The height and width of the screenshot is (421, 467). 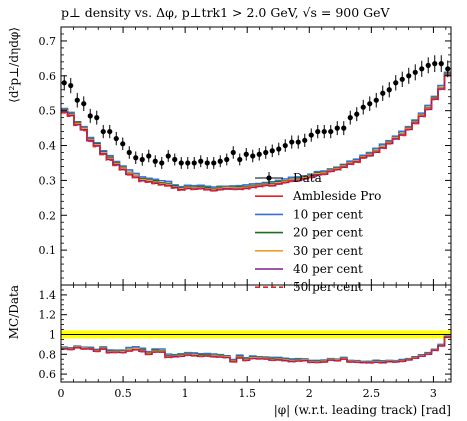 What do you see at coordinates (362, 410) in the screenshot?
I see `x-axis-label: |φ| (w.r.t. leading track) [rad]` at bounding box center [362, 410].